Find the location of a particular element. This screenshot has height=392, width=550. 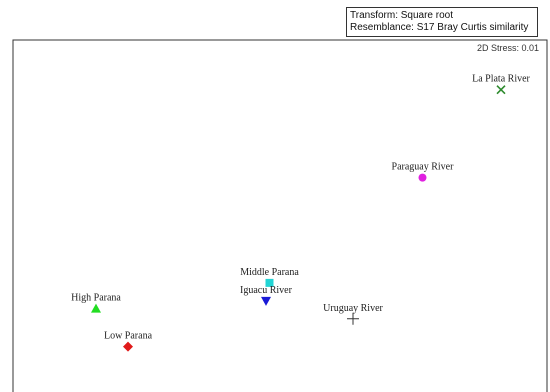

stress-label: 2D Stress: 0.01 is located at coordinates (508, 48).